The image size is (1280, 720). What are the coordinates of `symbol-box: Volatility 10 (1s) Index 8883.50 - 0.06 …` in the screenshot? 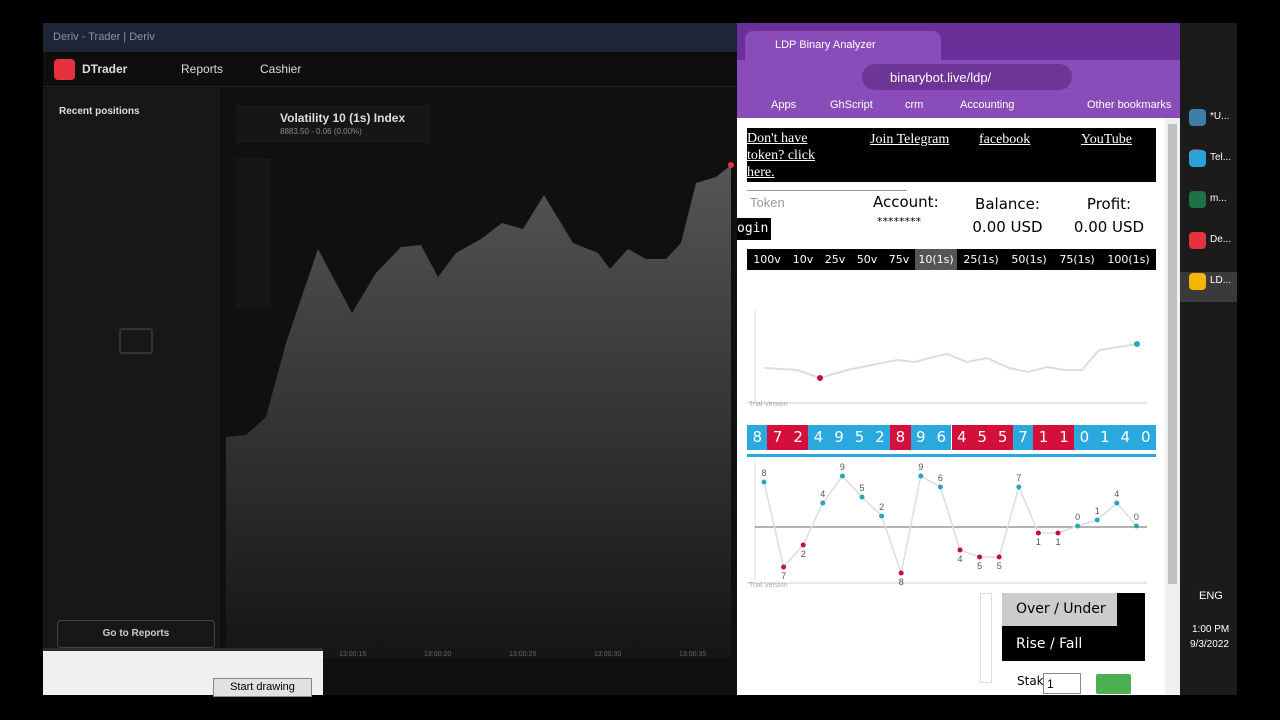 It's located at (333, 124).